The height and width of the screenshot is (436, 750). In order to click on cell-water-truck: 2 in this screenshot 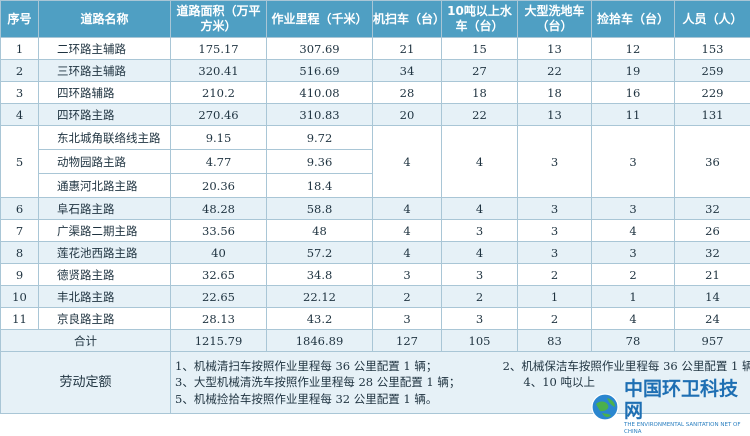, I will do `click(480, 297)`.